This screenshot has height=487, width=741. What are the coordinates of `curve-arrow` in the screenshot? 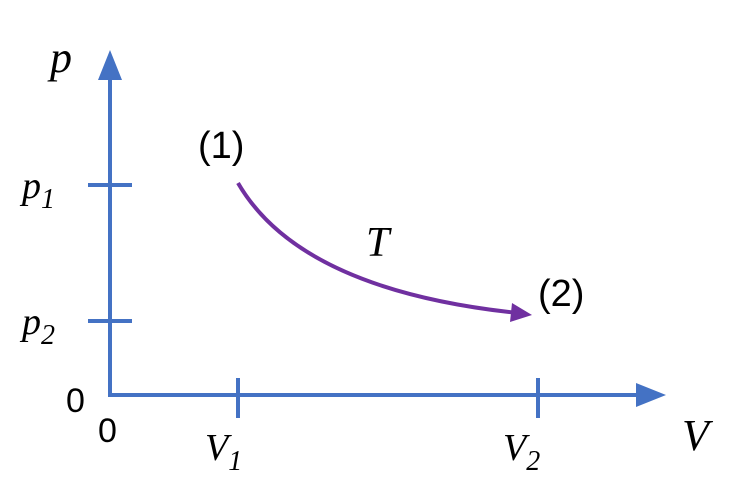 It's located at (521, 312).